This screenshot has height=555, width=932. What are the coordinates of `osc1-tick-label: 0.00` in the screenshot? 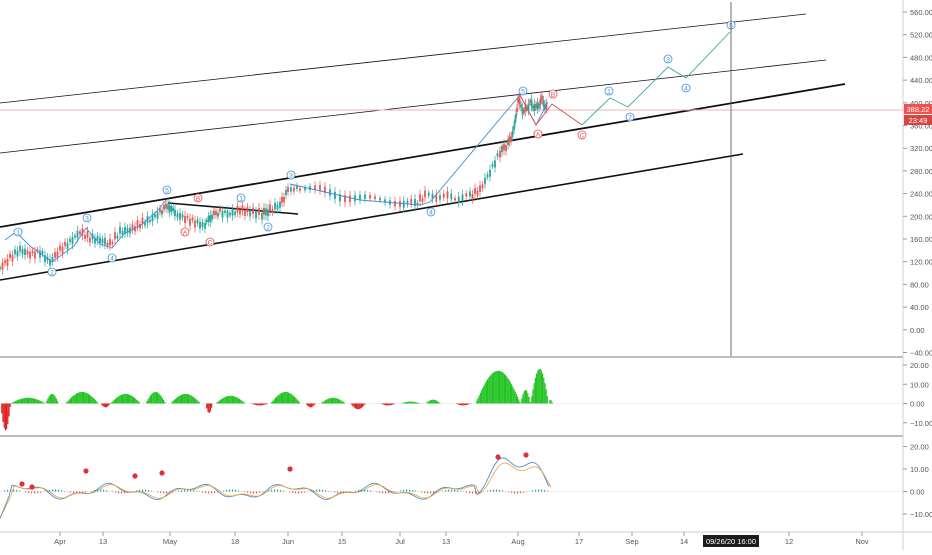 It's located at (917, 404).